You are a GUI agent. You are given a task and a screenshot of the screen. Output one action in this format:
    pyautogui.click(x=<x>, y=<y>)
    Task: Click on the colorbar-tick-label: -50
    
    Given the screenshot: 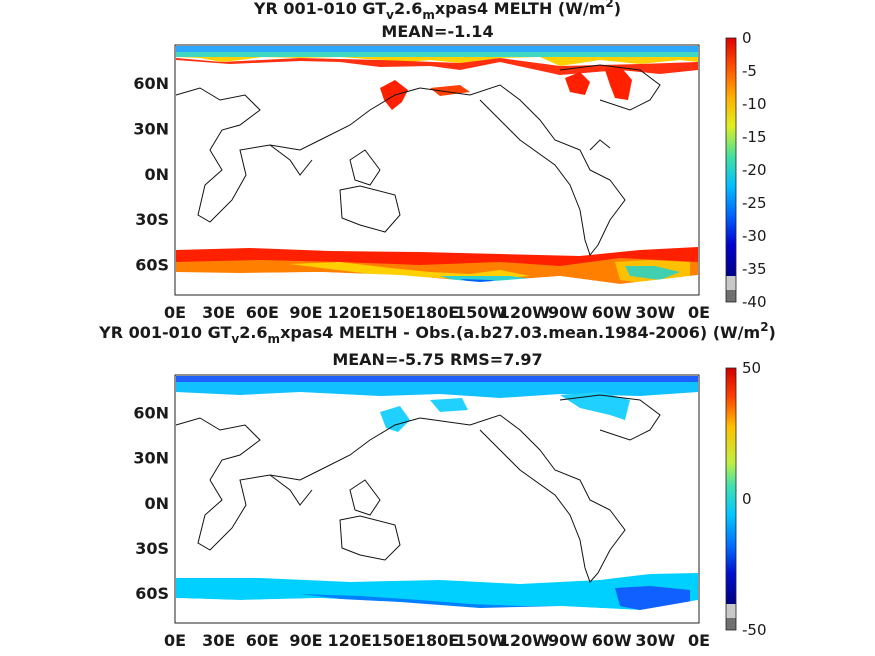 What is the action you would take?
    pyautogui.click(x=754, y=630)
    